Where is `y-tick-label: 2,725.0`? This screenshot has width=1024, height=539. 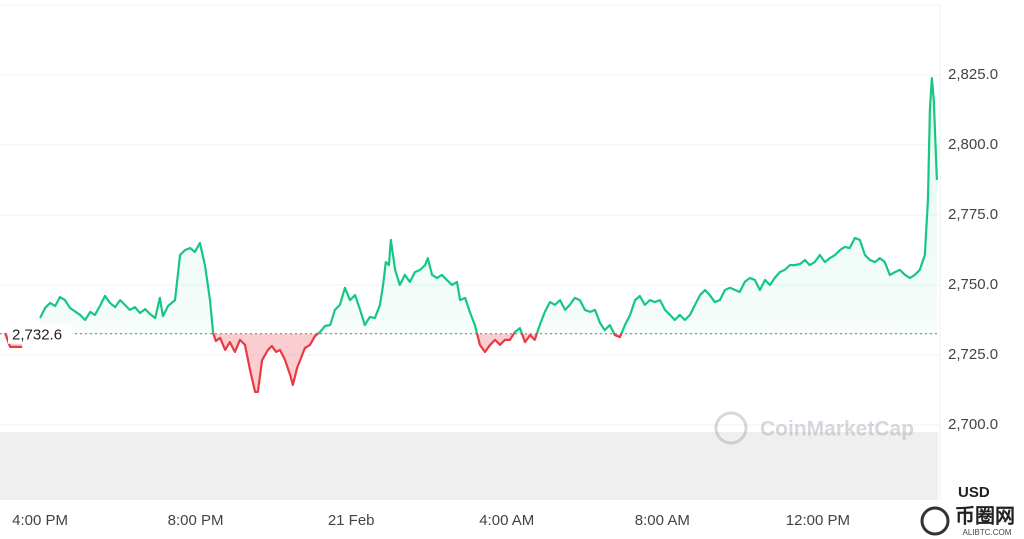 y-tick-label: 2,725.0 is located at coordinates (973, 354).